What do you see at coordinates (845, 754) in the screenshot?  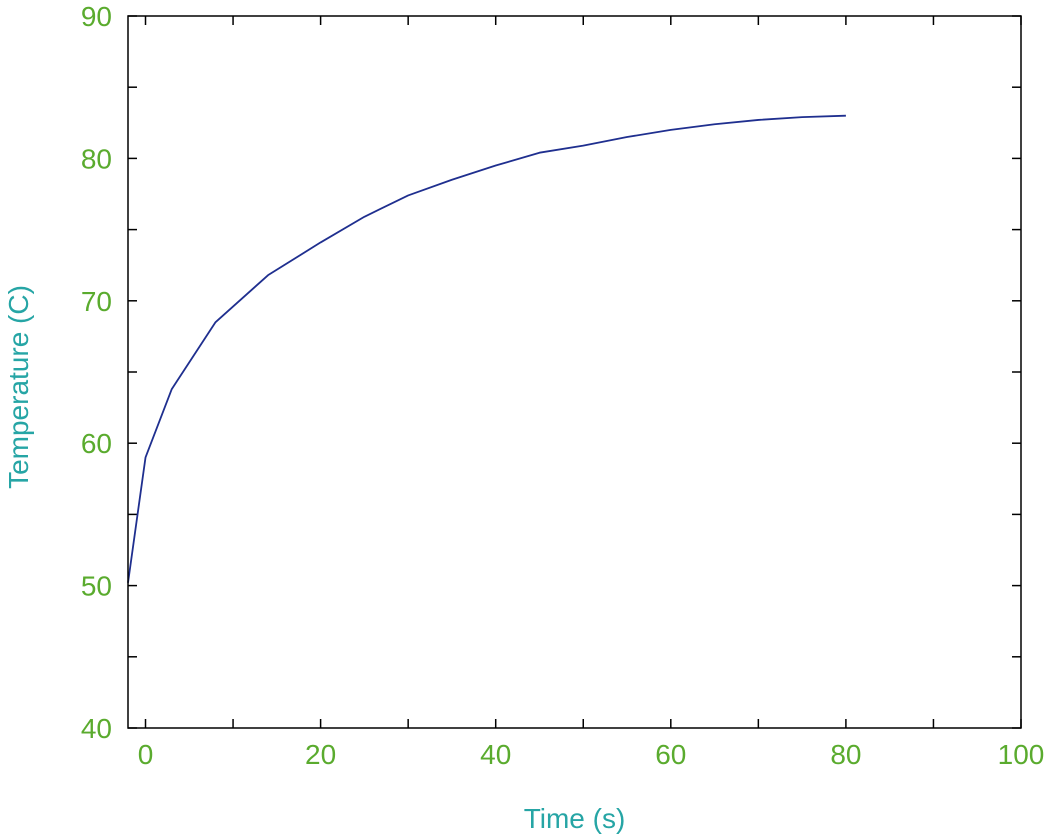 I see `x-tick-label: 80` at bounding box center [845, 754].